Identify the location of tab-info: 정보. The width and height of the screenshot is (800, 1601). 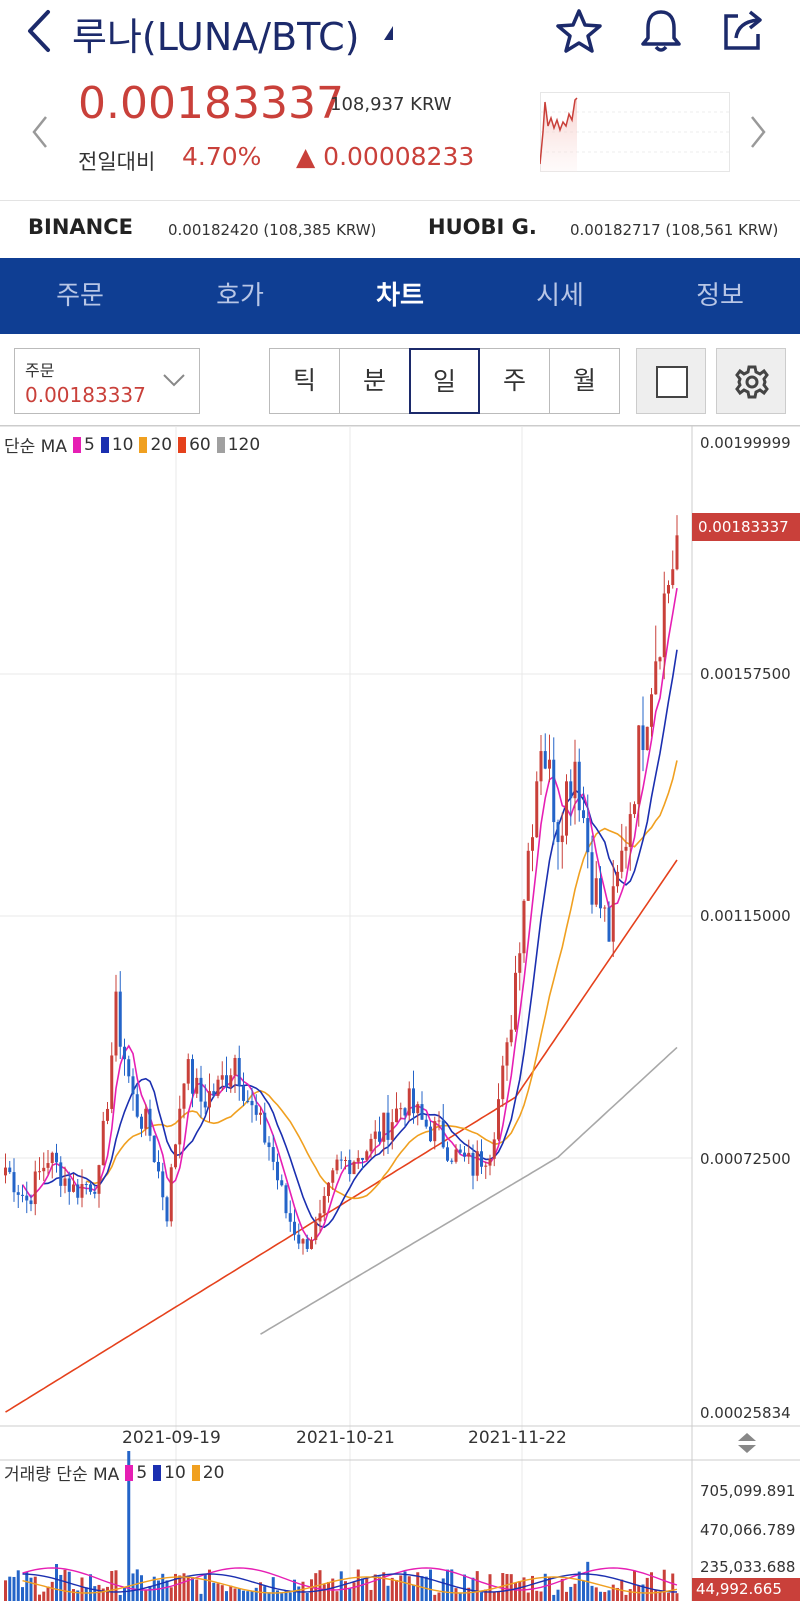
(720, 296).